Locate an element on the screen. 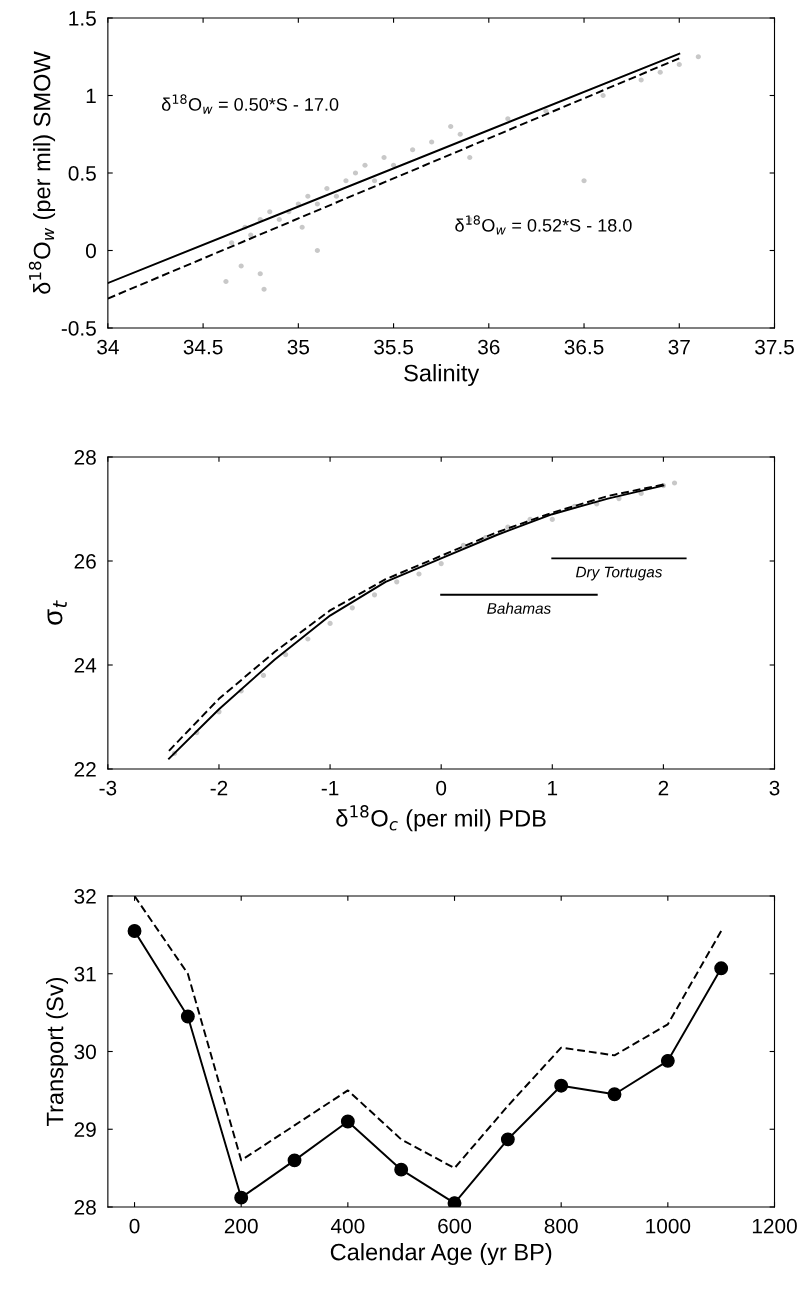 The image size is (811, 1300). x-tick-label: 37.5 is located at coordinates (774, 347).